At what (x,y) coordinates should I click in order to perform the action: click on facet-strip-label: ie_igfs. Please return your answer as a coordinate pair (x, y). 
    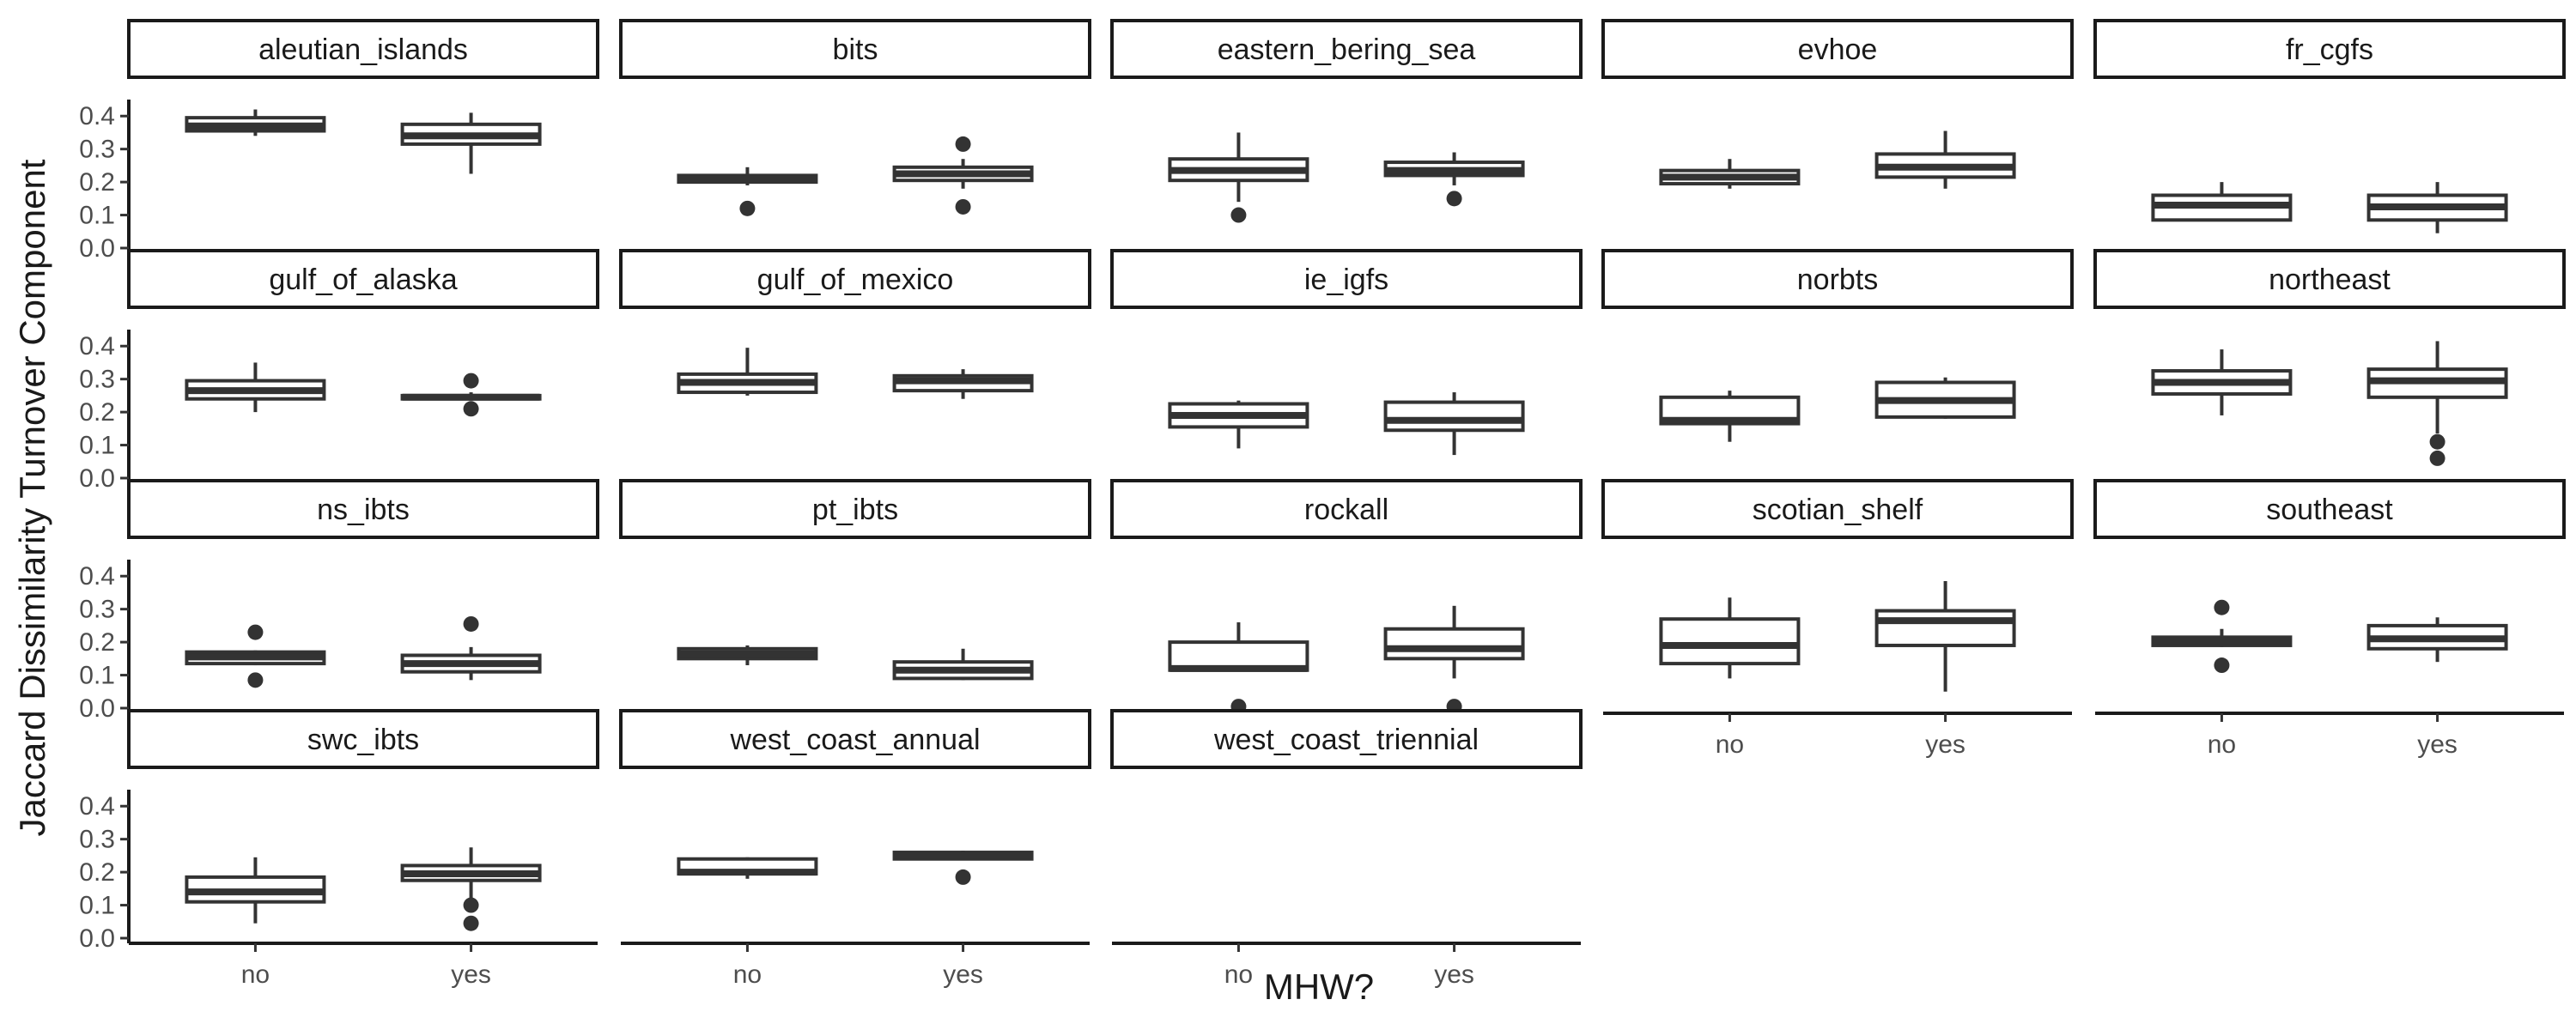
    Looking at the image, I should click on (1346, 280).